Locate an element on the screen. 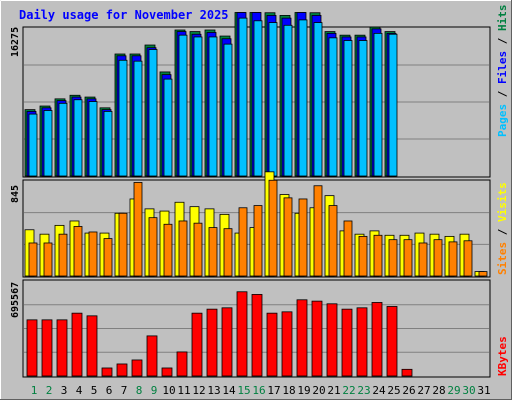 The height and width of the screenshot is (400, 512). day-label-21: 21 is located at coordinates (333, 390).